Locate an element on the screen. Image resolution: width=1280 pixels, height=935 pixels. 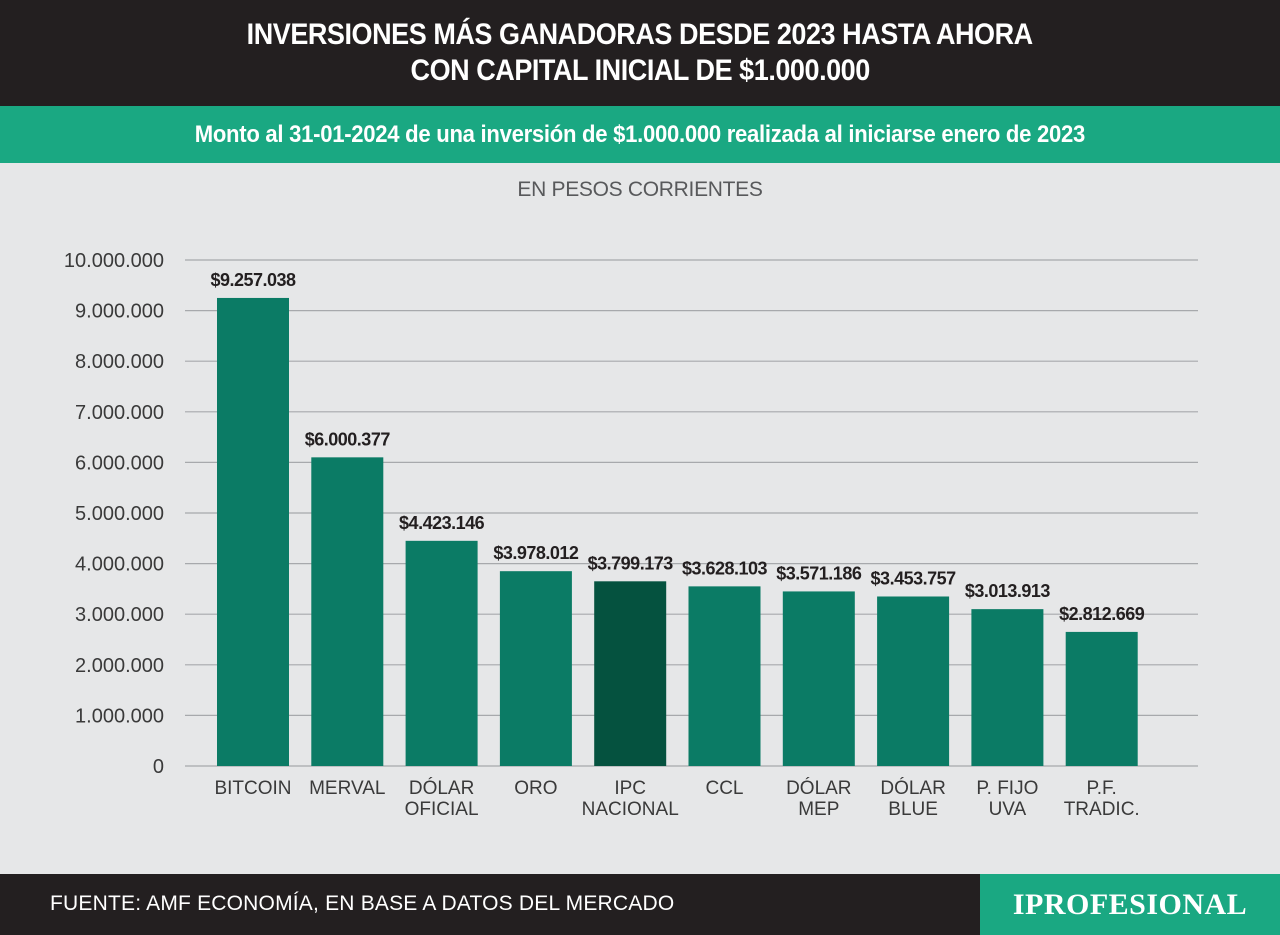
y-tick-label: 4.000.000 is located at coordinates (119, 565).